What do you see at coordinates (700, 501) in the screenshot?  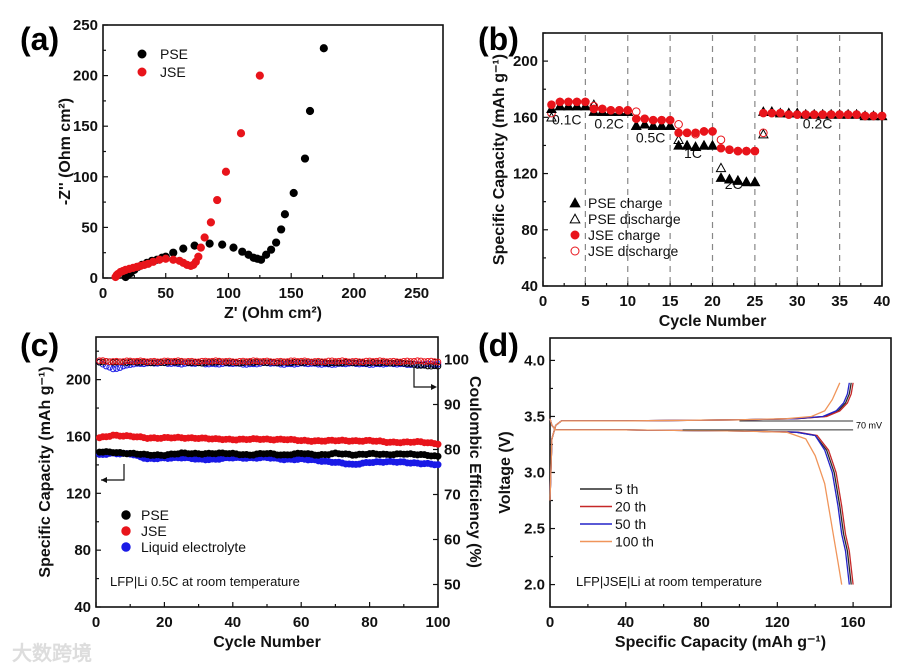 I see `discharge-curve` at bounding box center [700, 501].